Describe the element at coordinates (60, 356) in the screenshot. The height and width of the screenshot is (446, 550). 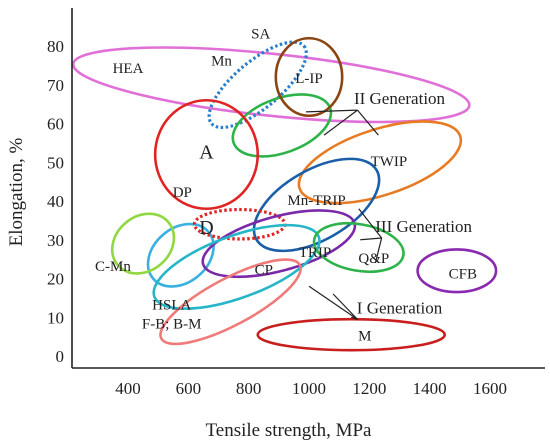
I see `y-tick-label: 0` at that location.